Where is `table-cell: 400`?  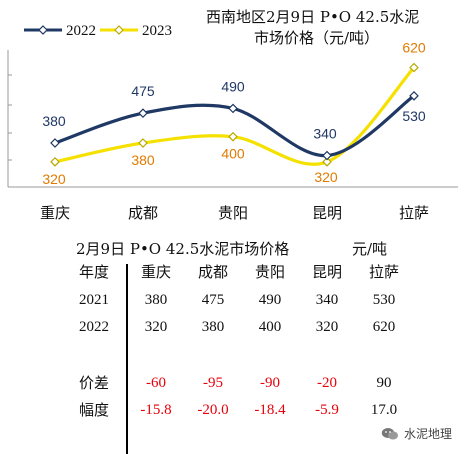
table-cell: 400 is located at coordinates (270, 327).